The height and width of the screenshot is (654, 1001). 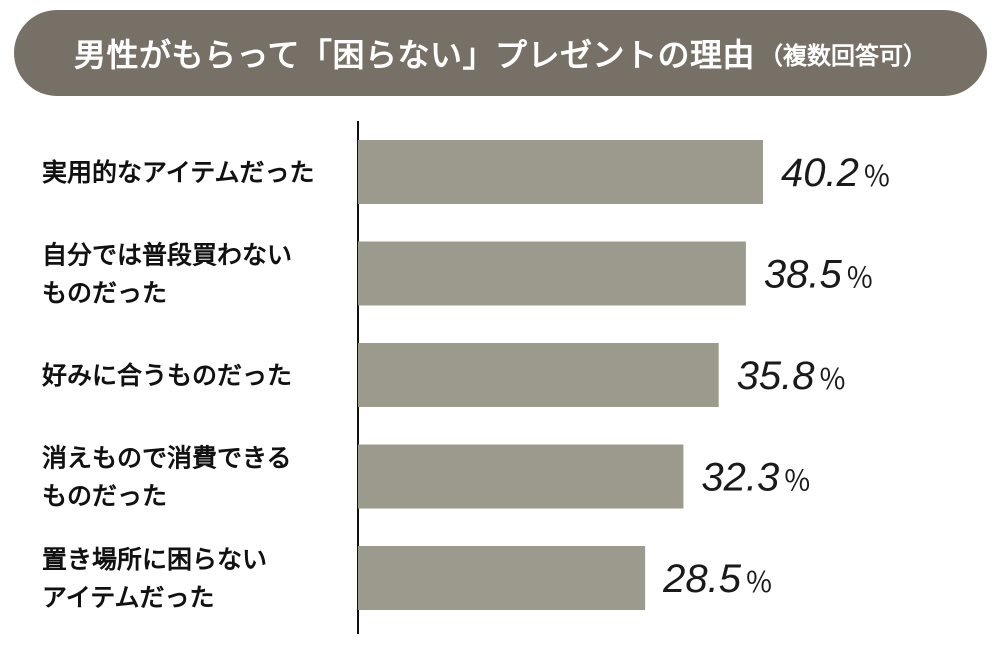 I want to click on value-label: 40.2 ％, so click(x=836, y=173).